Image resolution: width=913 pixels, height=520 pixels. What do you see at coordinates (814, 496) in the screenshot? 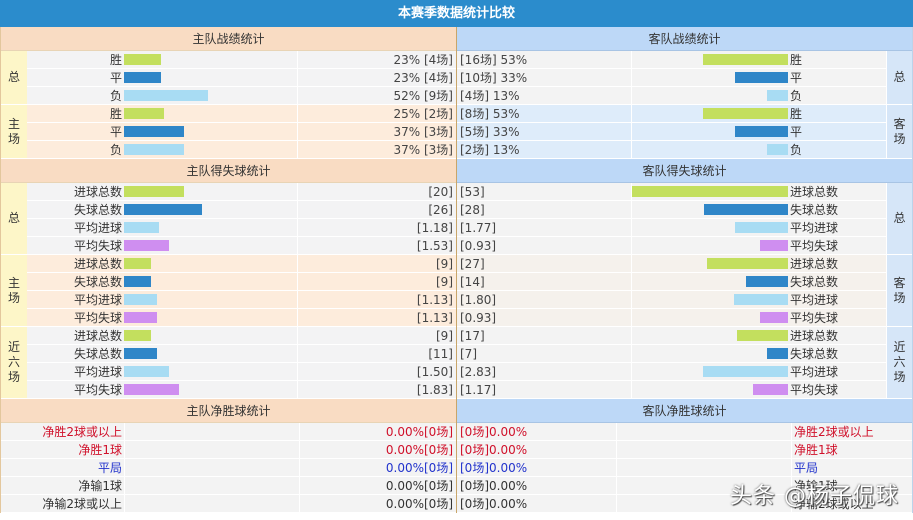
I see `watermark: 头条 @杨子侃球` at bounding box center [814, 496].